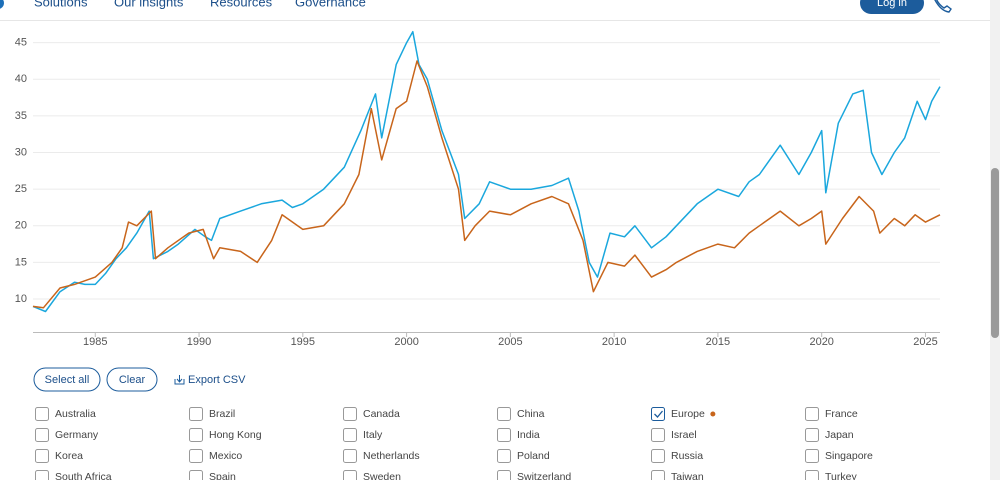  Describe the element at coordinates (199, 342) in the screenshot. I see `x-tick-label: 1990` at that location.